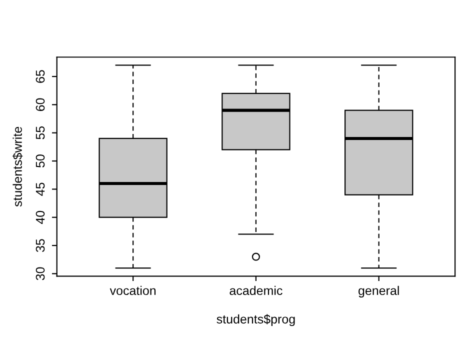 The height and width of the screenshot is (338, 474). I want to click on y-tick-label: 60, so click(40, 104).